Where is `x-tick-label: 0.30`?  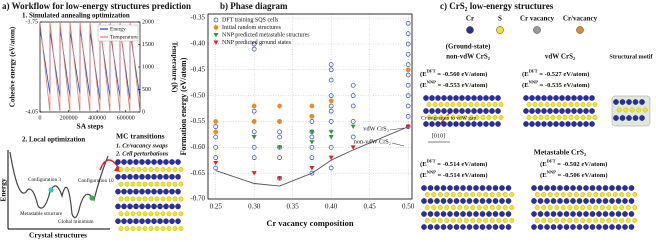 x-tick-label: 0.30 is located at coordinates (254, 207).